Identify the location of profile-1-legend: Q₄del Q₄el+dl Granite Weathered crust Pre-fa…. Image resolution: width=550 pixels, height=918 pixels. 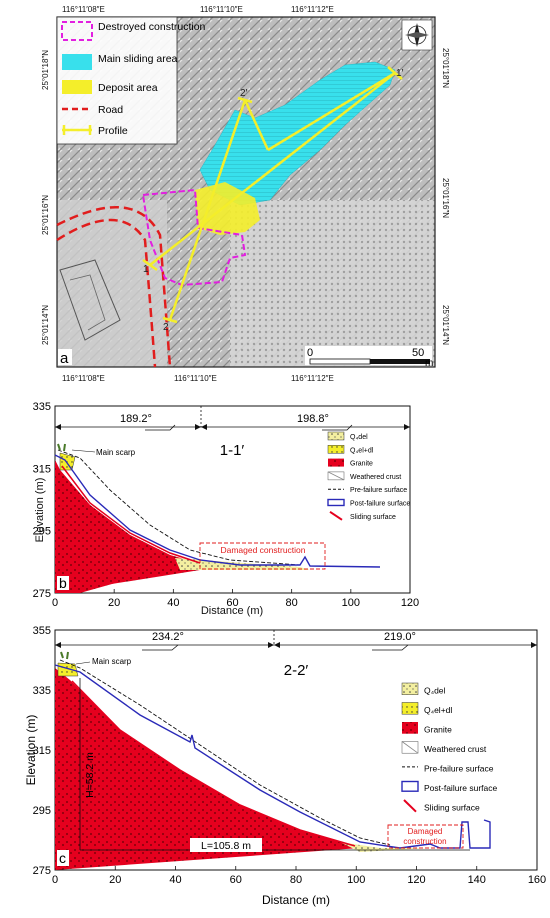
(368, 476).